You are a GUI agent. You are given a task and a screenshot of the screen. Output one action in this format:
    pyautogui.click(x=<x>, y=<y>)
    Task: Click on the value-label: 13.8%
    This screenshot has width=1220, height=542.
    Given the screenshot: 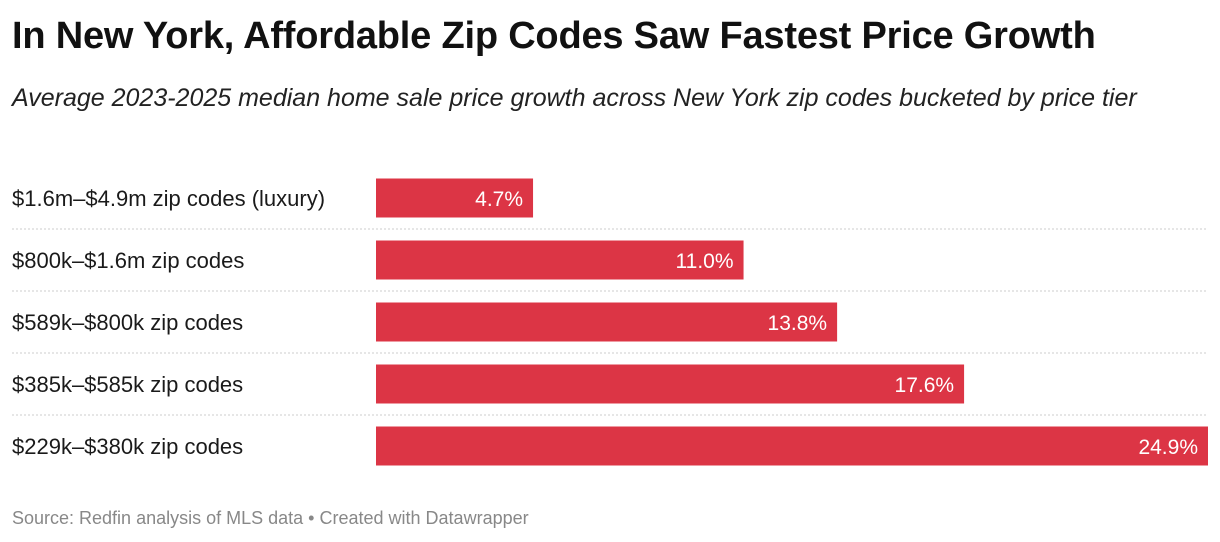 What is the action you would take?
    pyautogui.click(x=798, y=323)
    